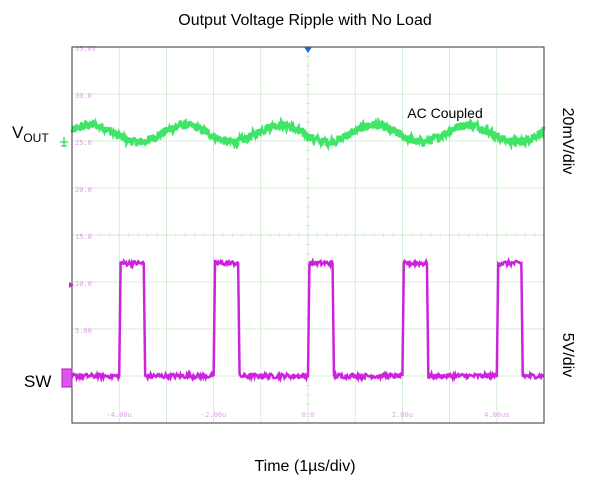 The image size is (593, 478). Describe the element at coordinates (86, 49) in the screenshot. I see `y-tick-label: 35.0V` at that location.